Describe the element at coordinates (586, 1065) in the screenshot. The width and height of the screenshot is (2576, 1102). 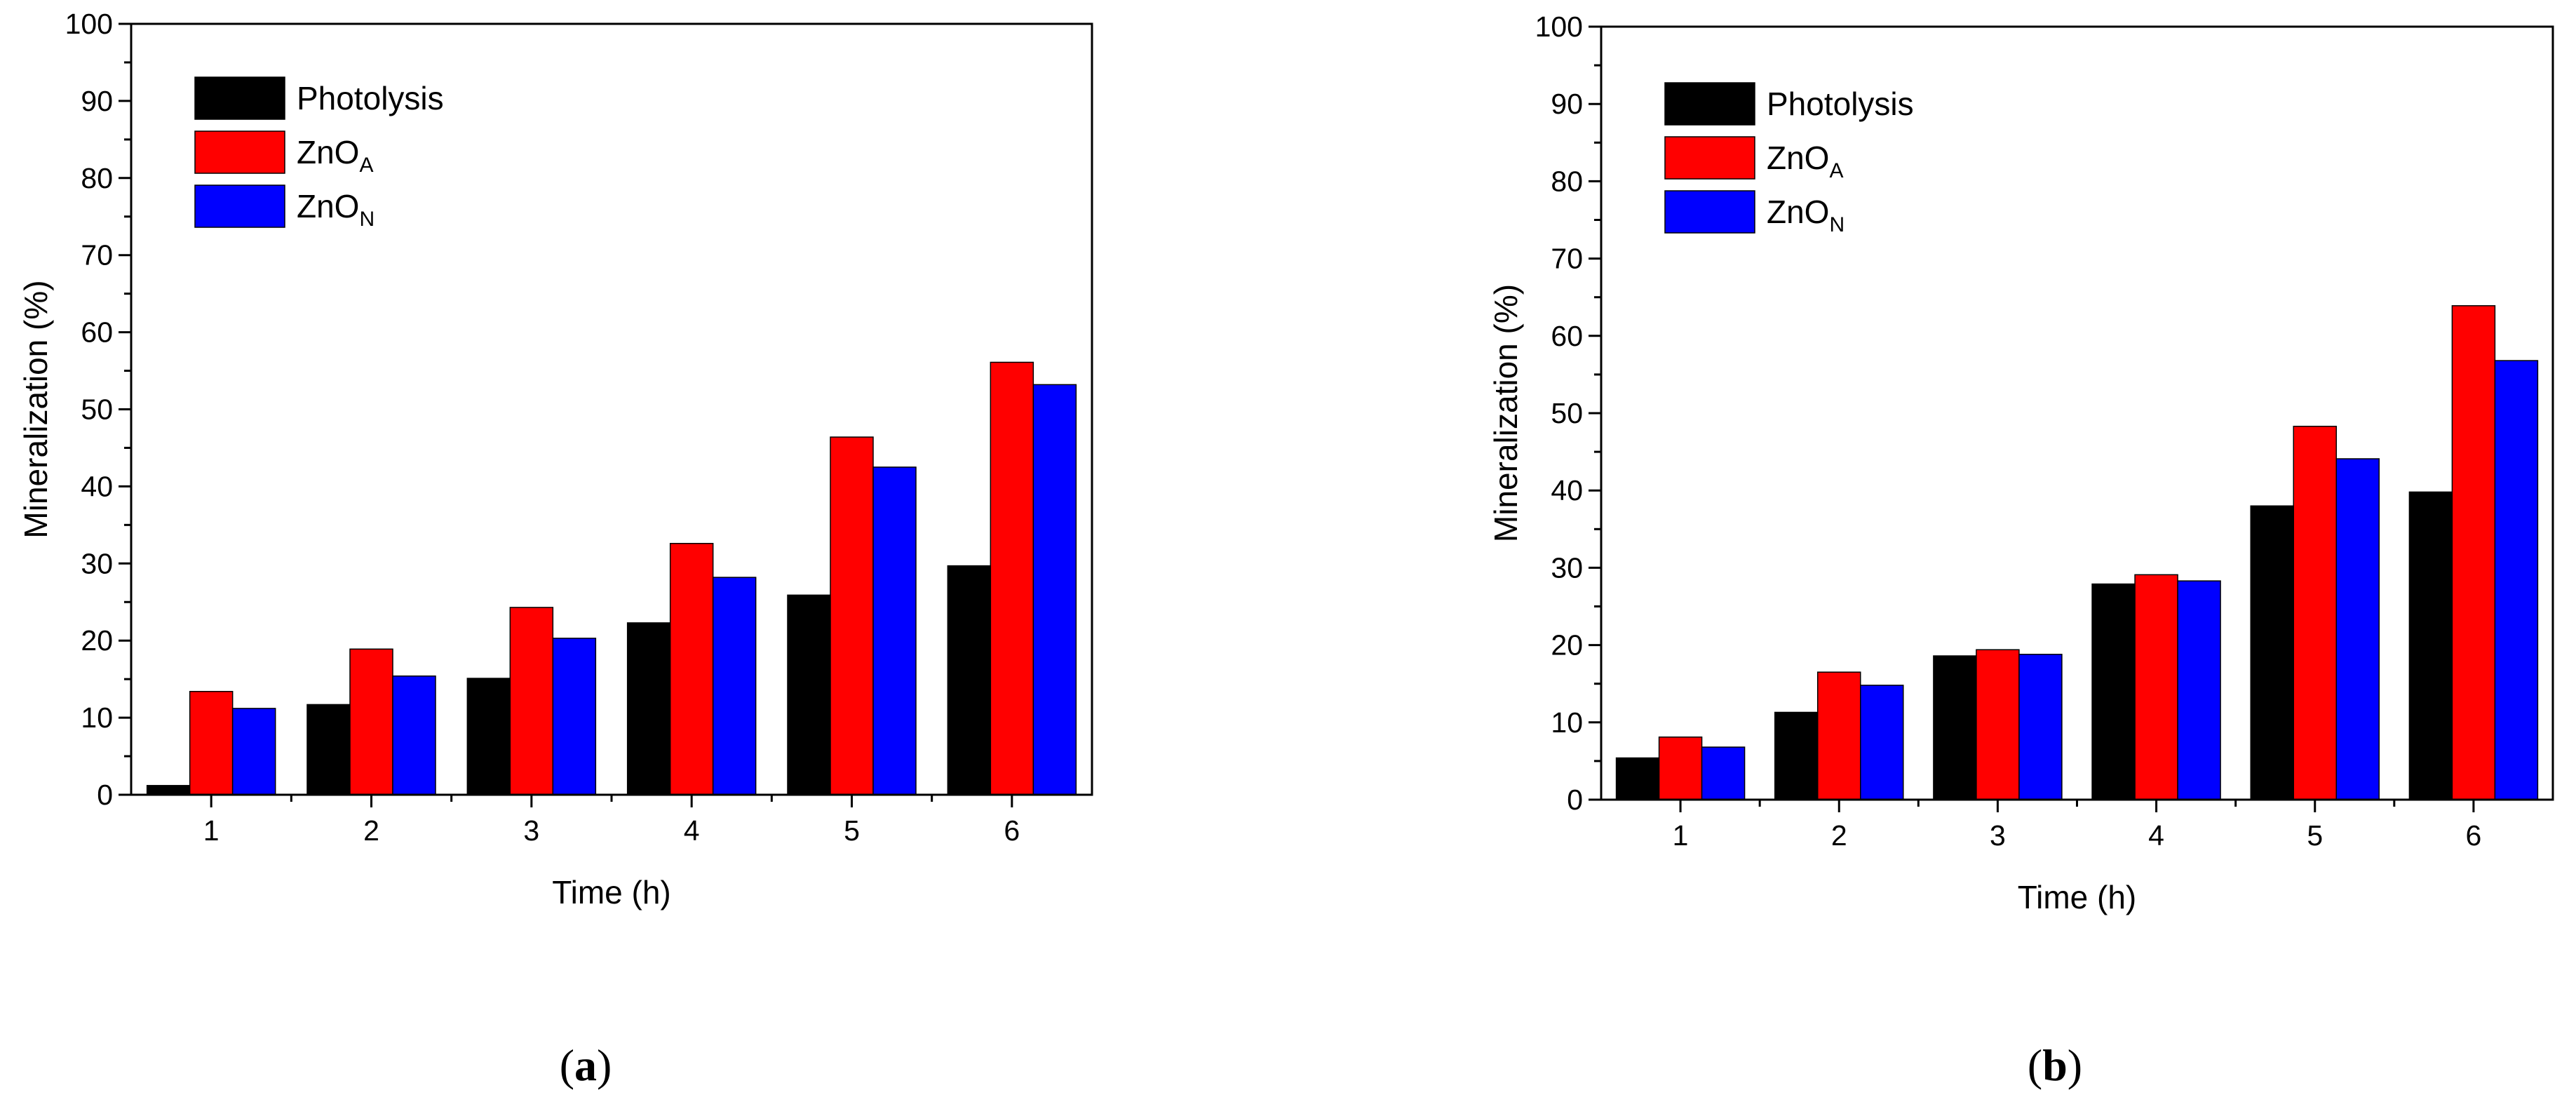
I see `panel-caption-a: (a)` at that location.